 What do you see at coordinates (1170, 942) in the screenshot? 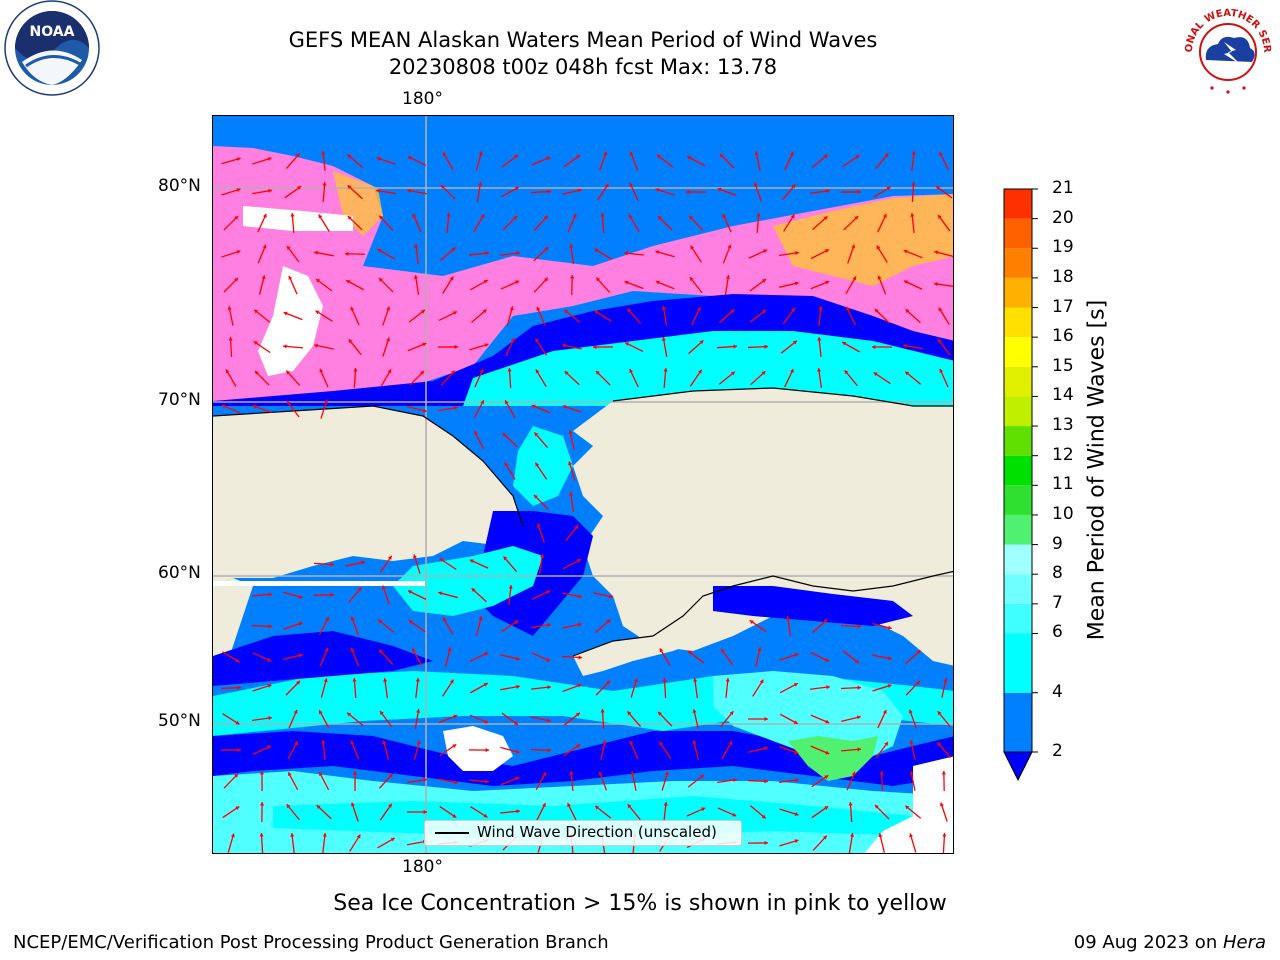
I see `footer-date: 09 Aug 2023 on Hera` at bounding box center [1170, 942].